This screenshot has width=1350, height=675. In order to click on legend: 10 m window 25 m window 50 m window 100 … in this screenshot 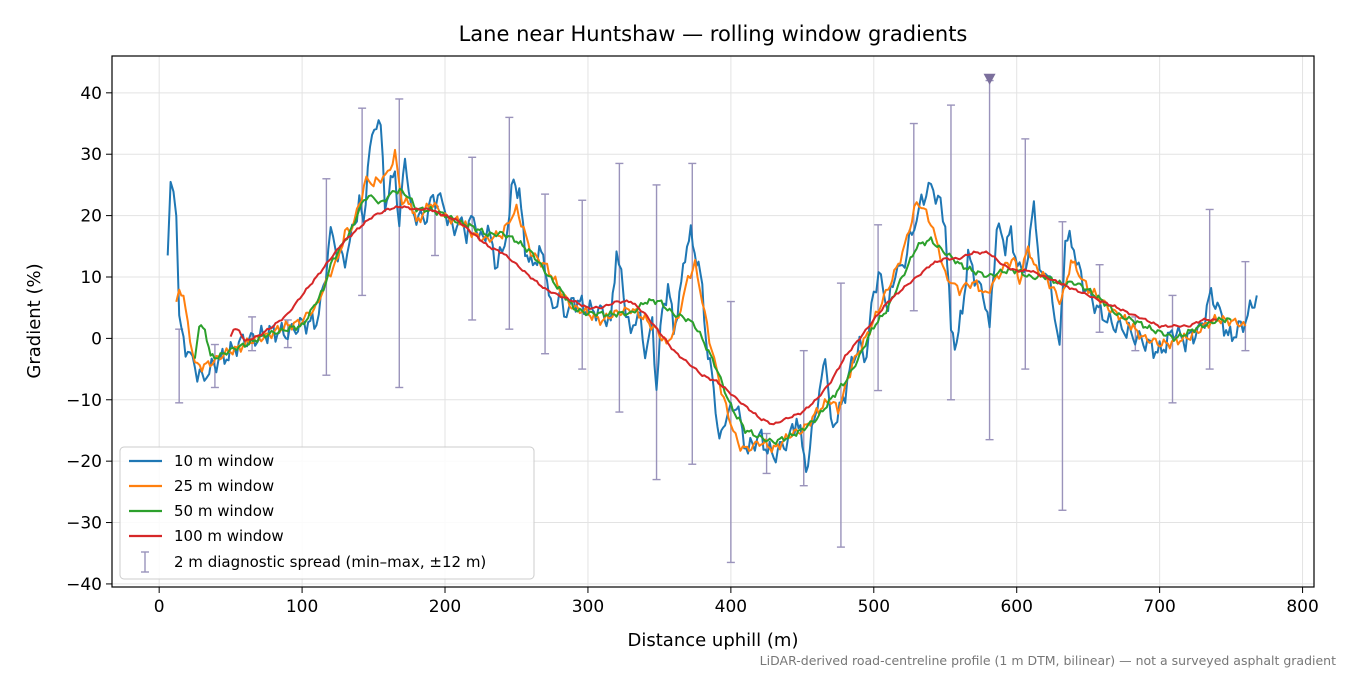, I will do `click(327, 513)`.